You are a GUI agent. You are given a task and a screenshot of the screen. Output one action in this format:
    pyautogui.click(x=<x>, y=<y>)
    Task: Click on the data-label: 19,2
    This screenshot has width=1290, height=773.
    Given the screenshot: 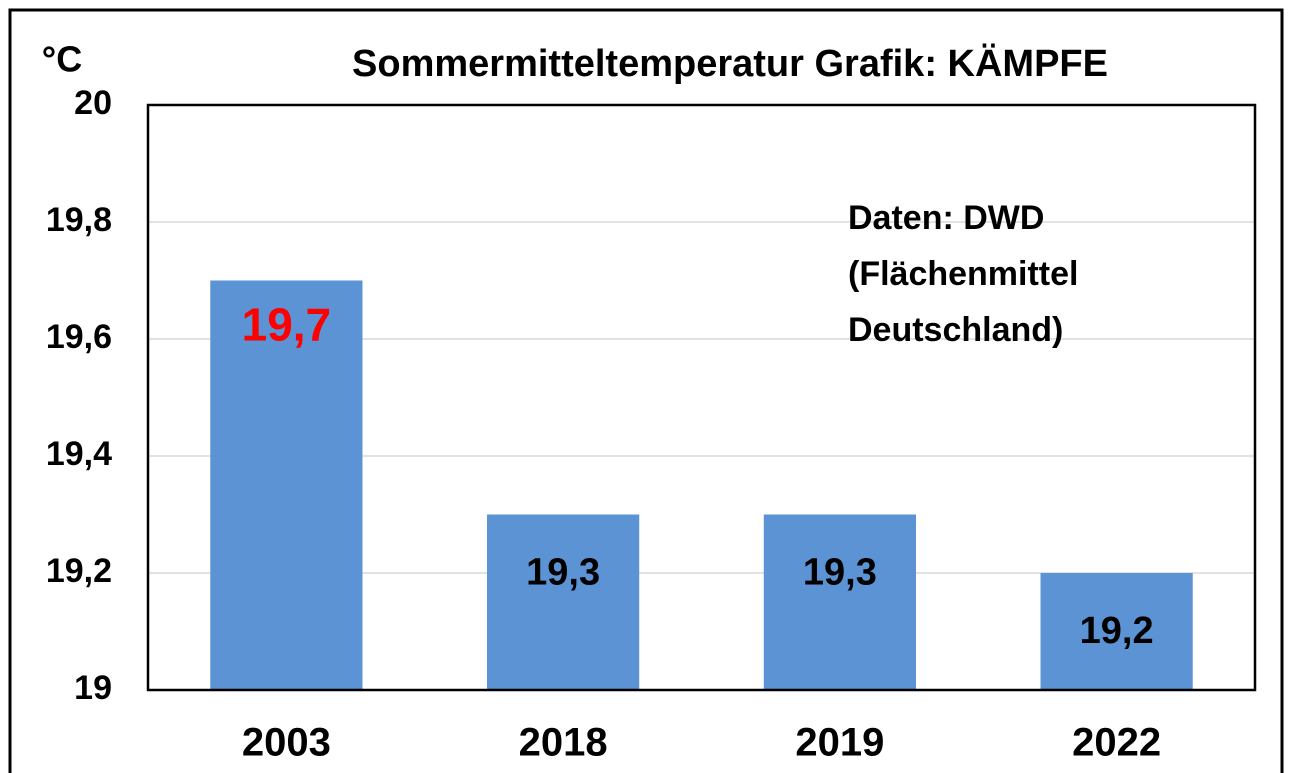 What is the action you would take?
    pyautogui.click(x=1117, y=631)
    